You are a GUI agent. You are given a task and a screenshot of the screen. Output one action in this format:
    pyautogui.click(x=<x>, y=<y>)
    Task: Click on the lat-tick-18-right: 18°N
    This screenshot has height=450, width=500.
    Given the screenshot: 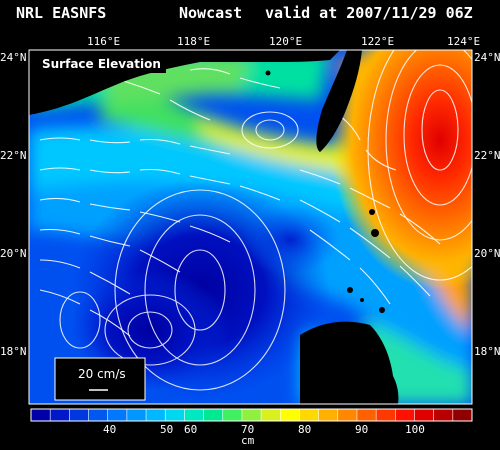 What is the action you would take?
    pyautogui.click(x=487, y=351)
    